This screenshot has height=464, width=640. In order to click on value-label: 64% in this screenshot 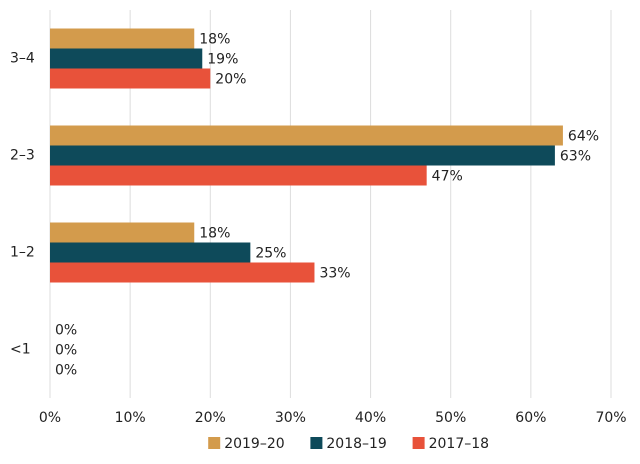, I will do `click(583, 137)`.